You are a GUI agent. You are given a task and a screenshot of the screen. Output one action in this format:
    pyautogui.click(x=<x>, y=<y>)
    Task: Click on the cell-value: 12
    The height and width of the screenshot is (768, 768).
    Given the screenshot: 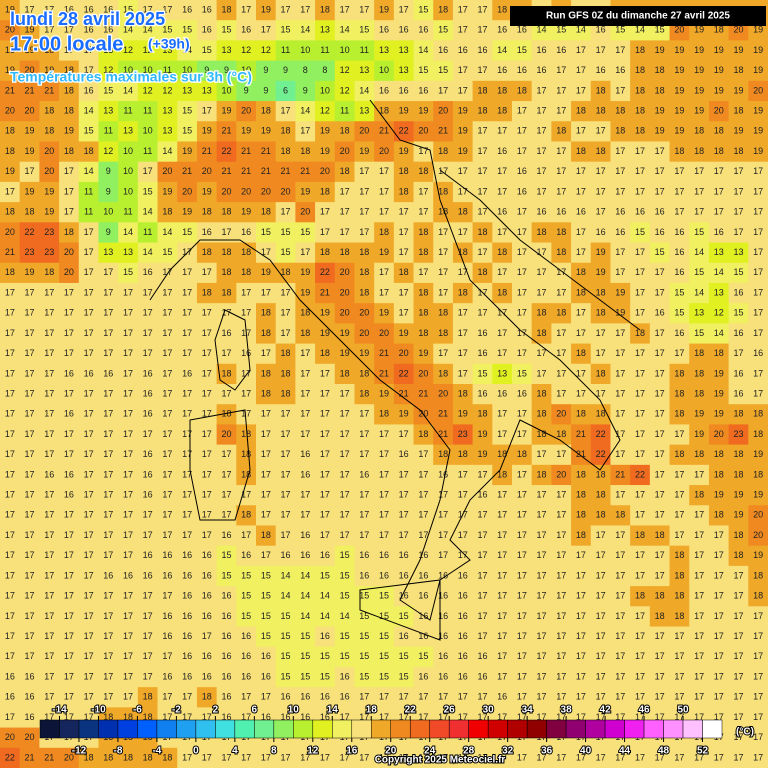 What is the action you would take?
    pyautogui.click(x=719, y=313)
    